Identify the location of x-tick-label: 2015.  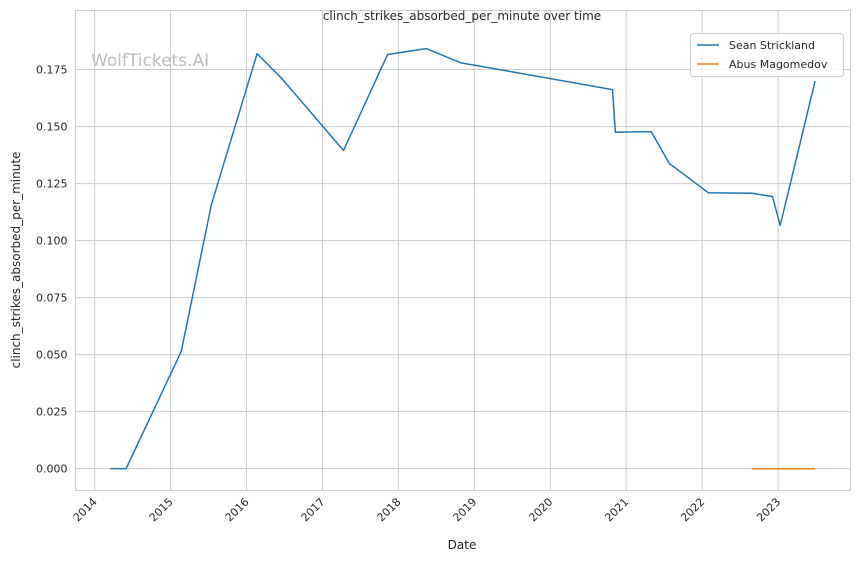
(161, 509).